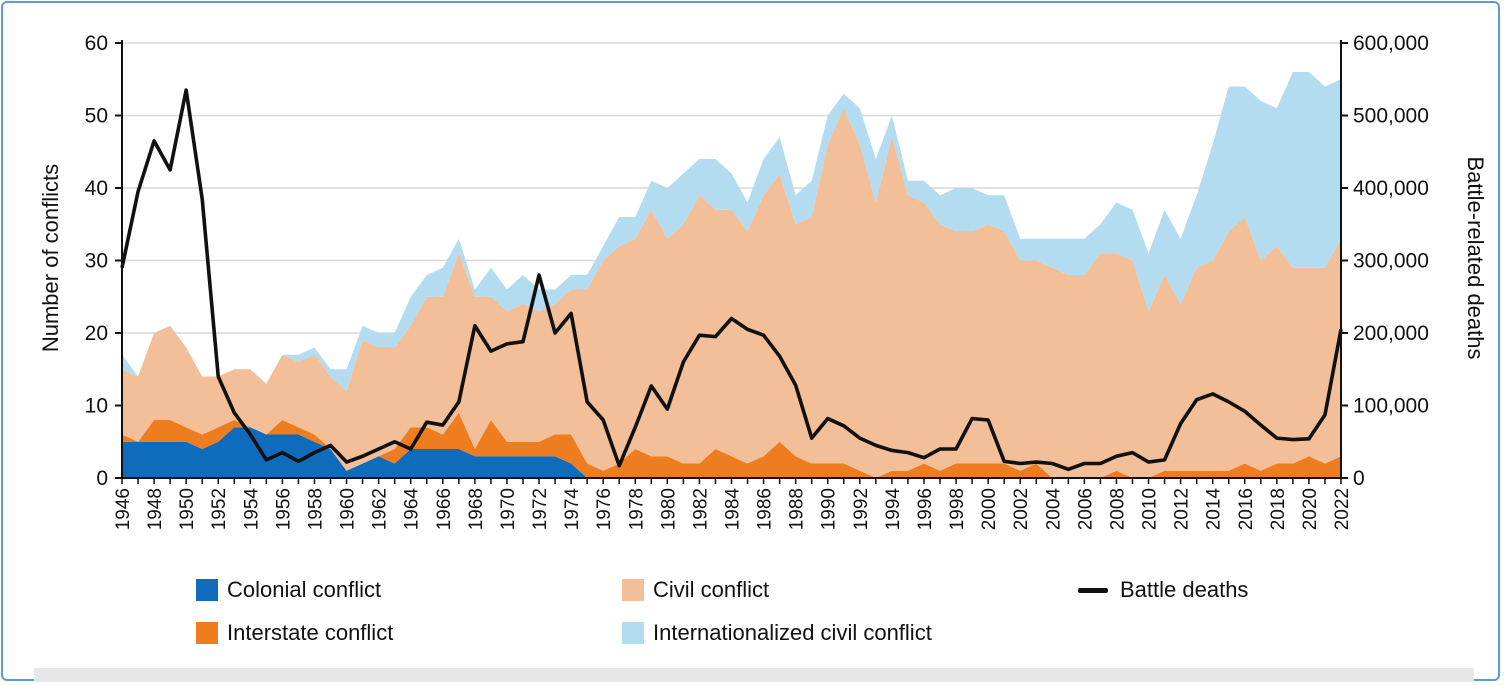 The height and width of the screenshot is (685, 1504). What do you see at coordinates (636, 509) in the screenshot?
I see `x-tick-label: 1978` at bounding box center [636, 509].